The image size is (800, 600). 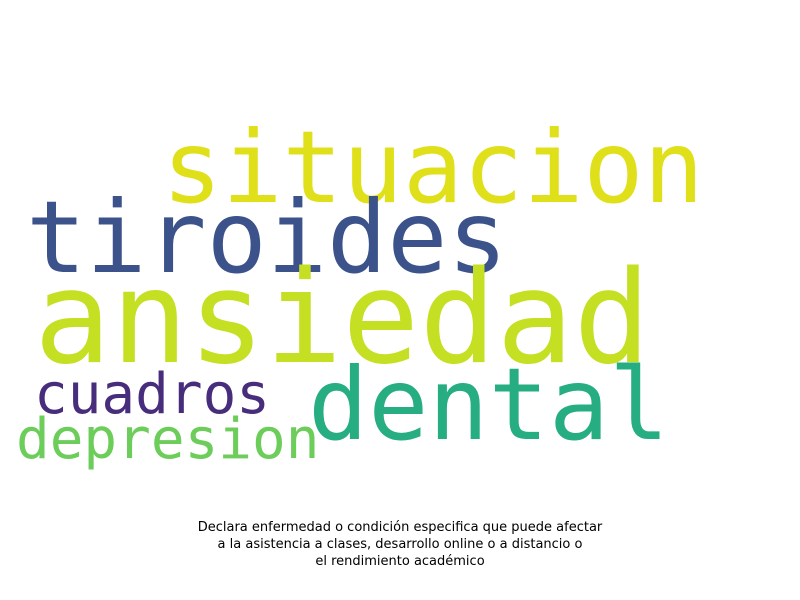 What do you see at coordinates (168, 439) in the screenshot?
I see `word-depresion: depresion` at bounding box center [168, 439].